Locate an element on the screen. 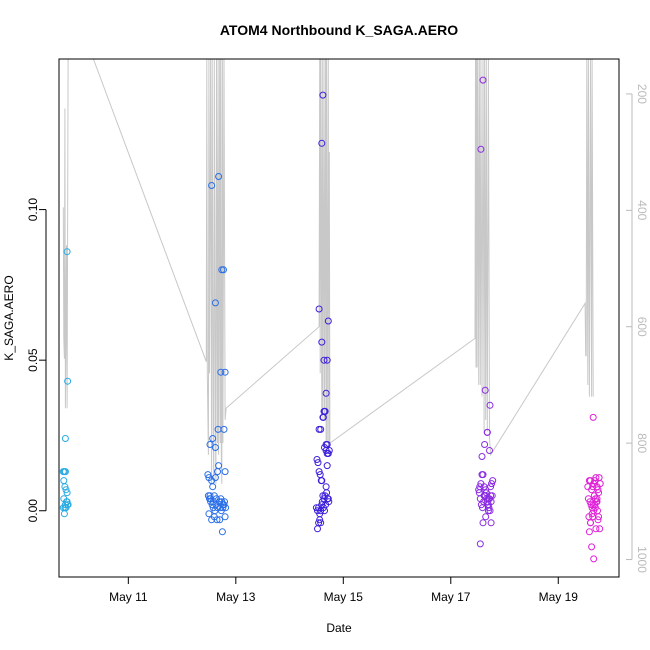 This screenshot has width=650, height=650. right-tick-label: 400 is located at coordinates (642, 210).